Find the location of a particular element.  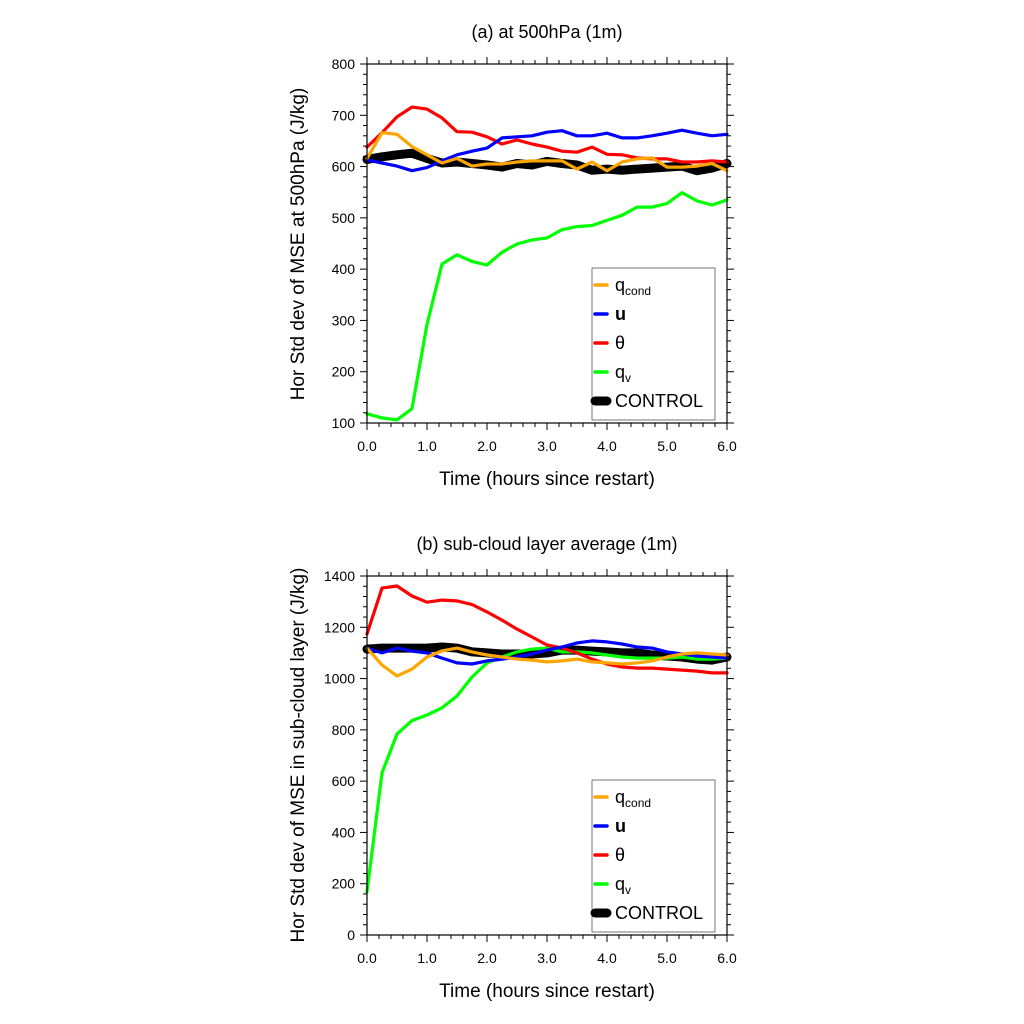

panel-b-legend-label-qcond: qcond is located at coordinates (633, 798).